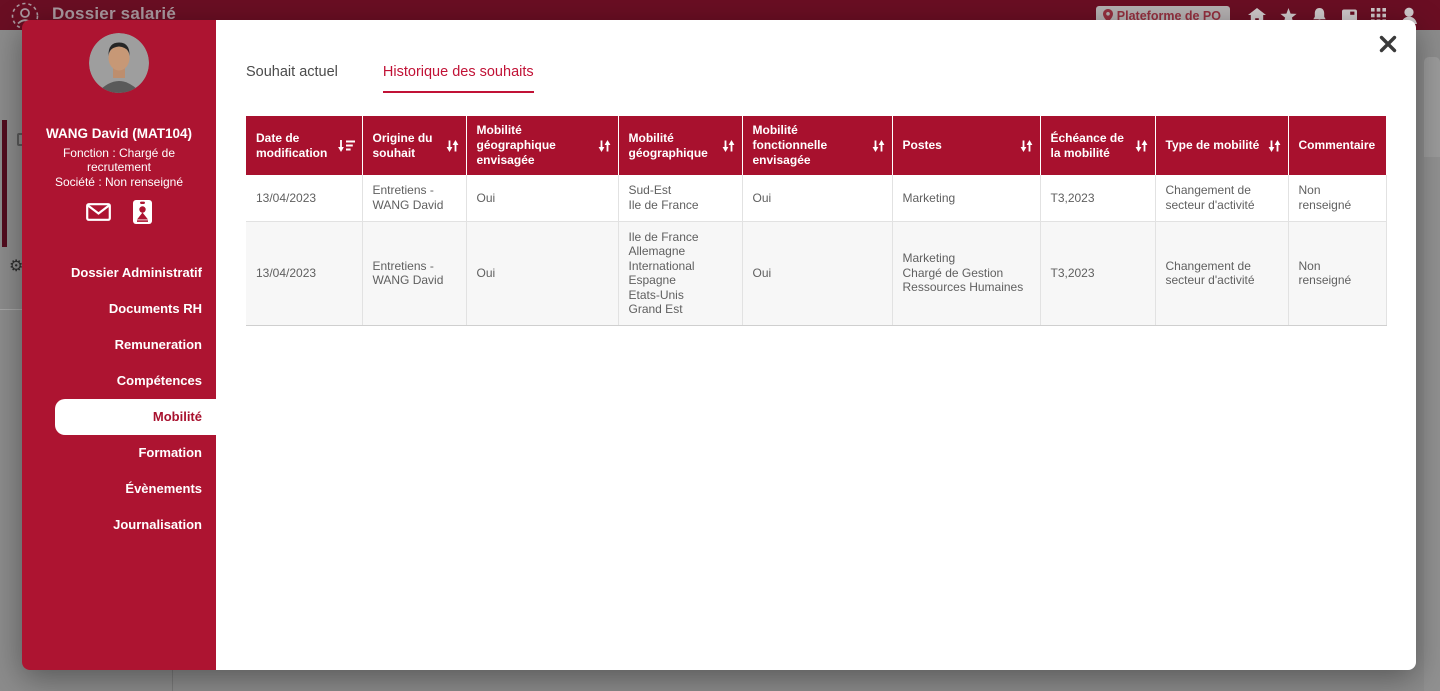 This screenshot has width=1440, height=691. What do you see at coordinates (1107, 15) in the screenshot?
I see `location-pin-icon` at bounding box center [1107, 15].